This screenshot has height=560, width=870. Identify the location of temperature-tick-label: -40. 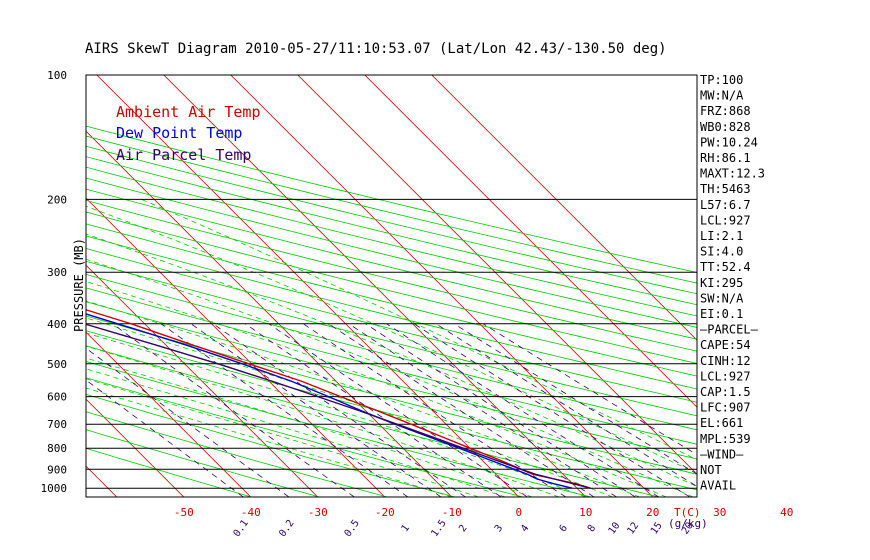
(251, 512).